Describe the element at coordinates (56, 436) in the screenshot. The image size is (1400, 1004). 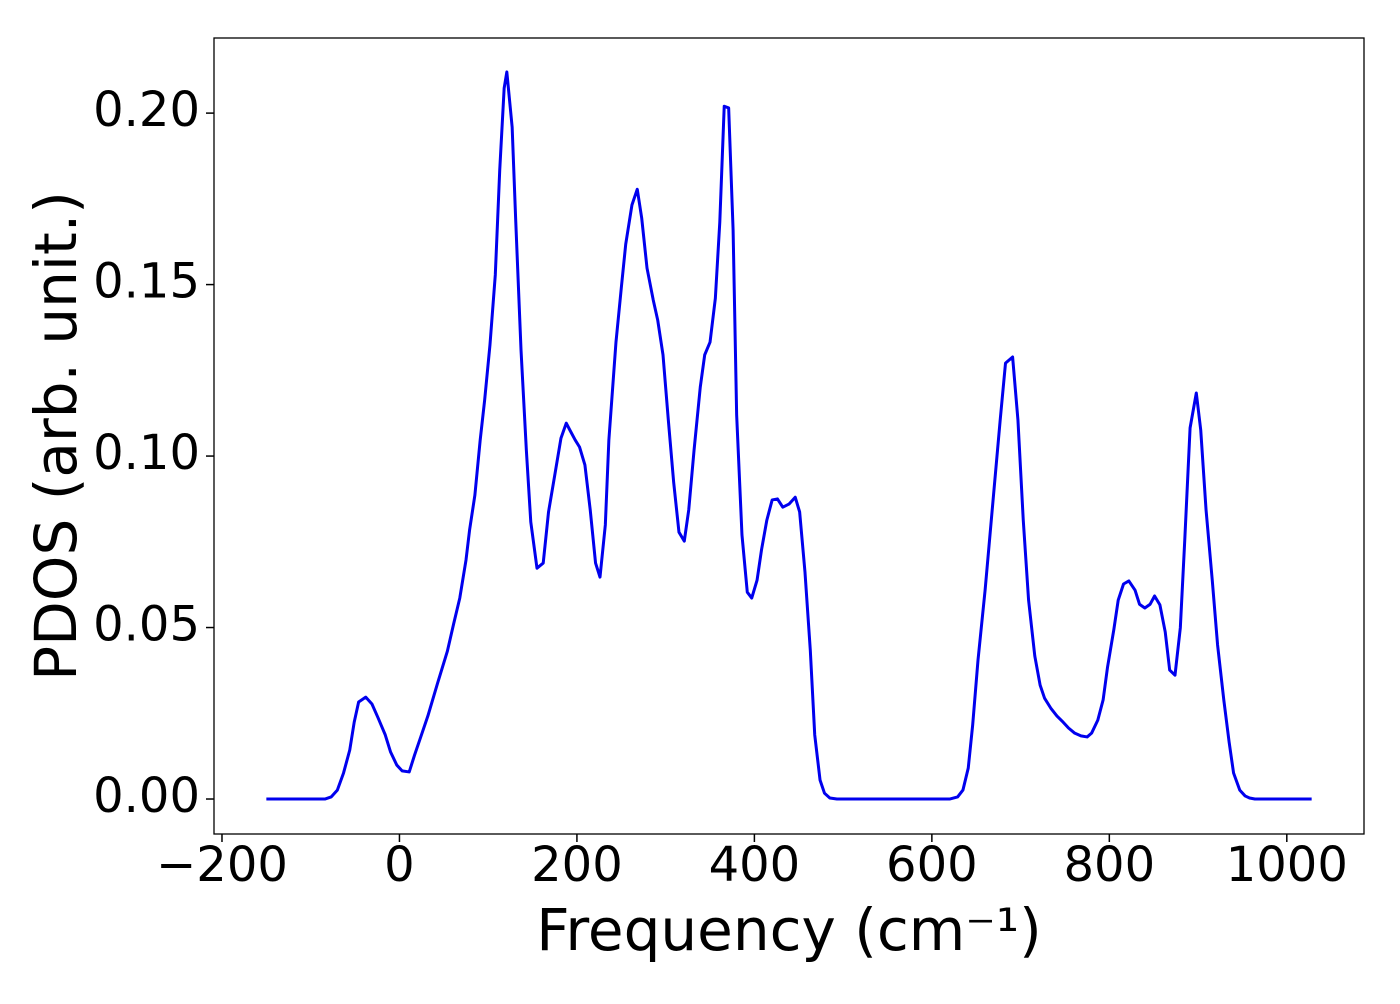
I see `y-axis-label: PDOS (arb. unit.)` at that location.